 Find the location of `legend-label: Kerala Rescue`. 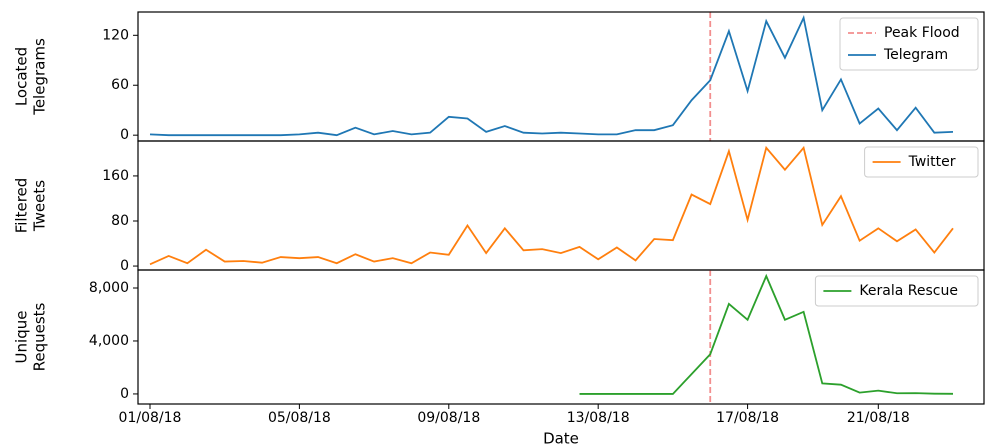

legend-label: Kerala Rescue is located at coordinates (908, 291).